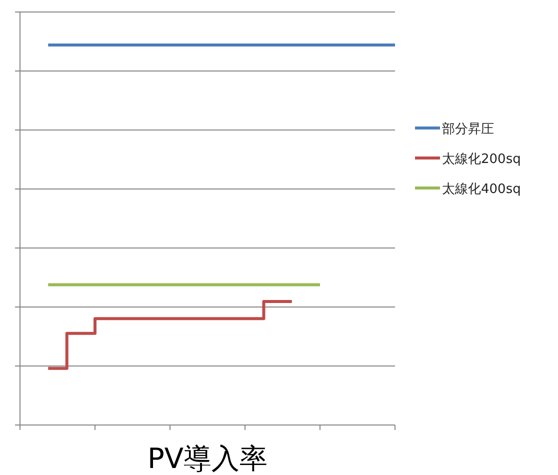 The width and height of the screenshot is (558, 475). What do you see at coordinates (481, 159) in the screenshot?
I see `legend-label: 太線化200sq` at bounding box center [481, 159].